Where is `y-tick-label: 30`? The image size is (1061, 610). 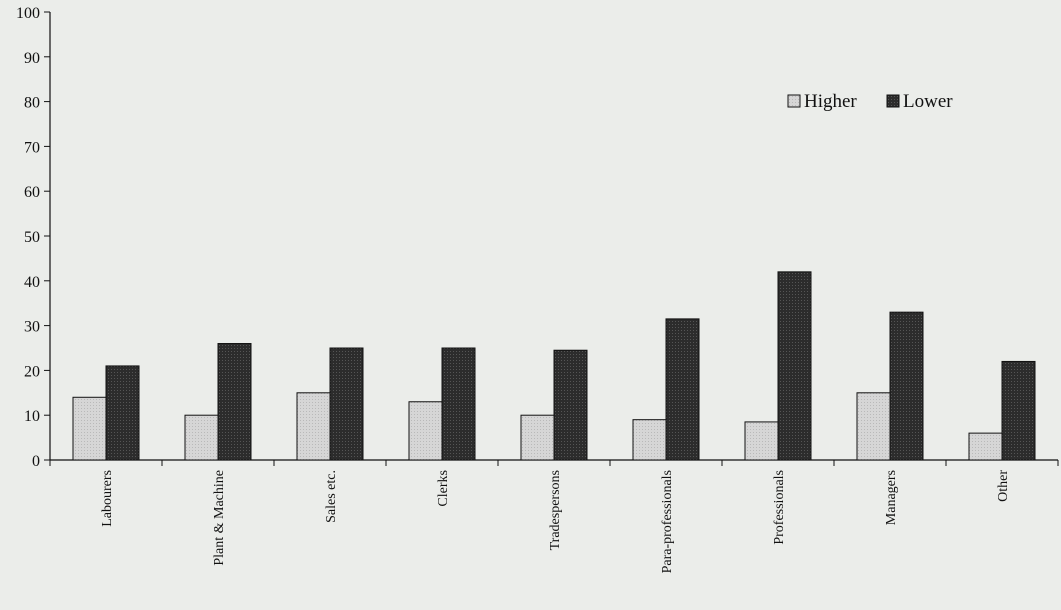
y-tick-label: 30 is located at coordinates (32, 327).